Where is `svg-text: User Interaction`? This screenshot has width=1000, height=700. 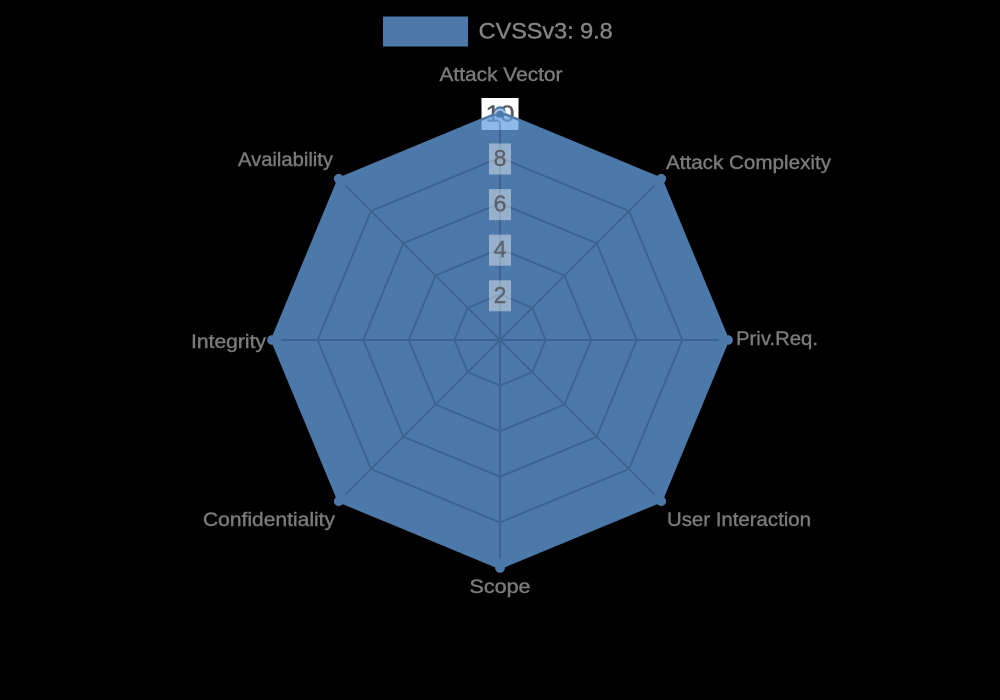
svg-text: User Interaction is located at coordinates (739, 520).